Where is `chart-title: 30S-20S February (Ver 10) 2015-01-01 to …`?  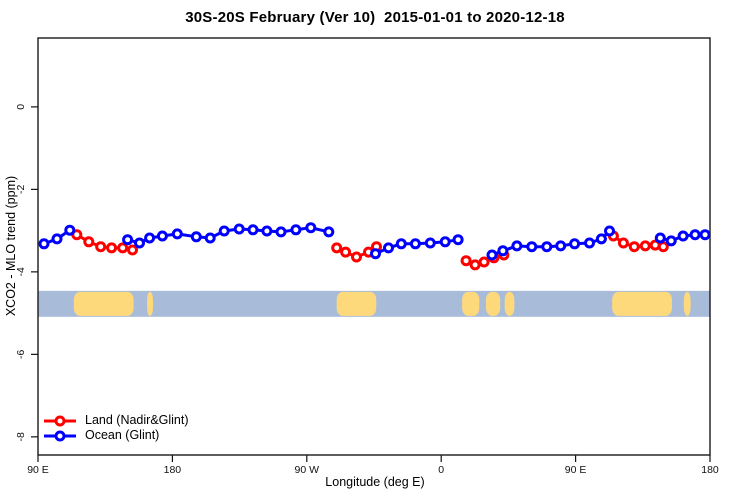
chart-title: 30S-20S February (Ver 10) 2015-01-01 to … is located at coordinates (375, 17).